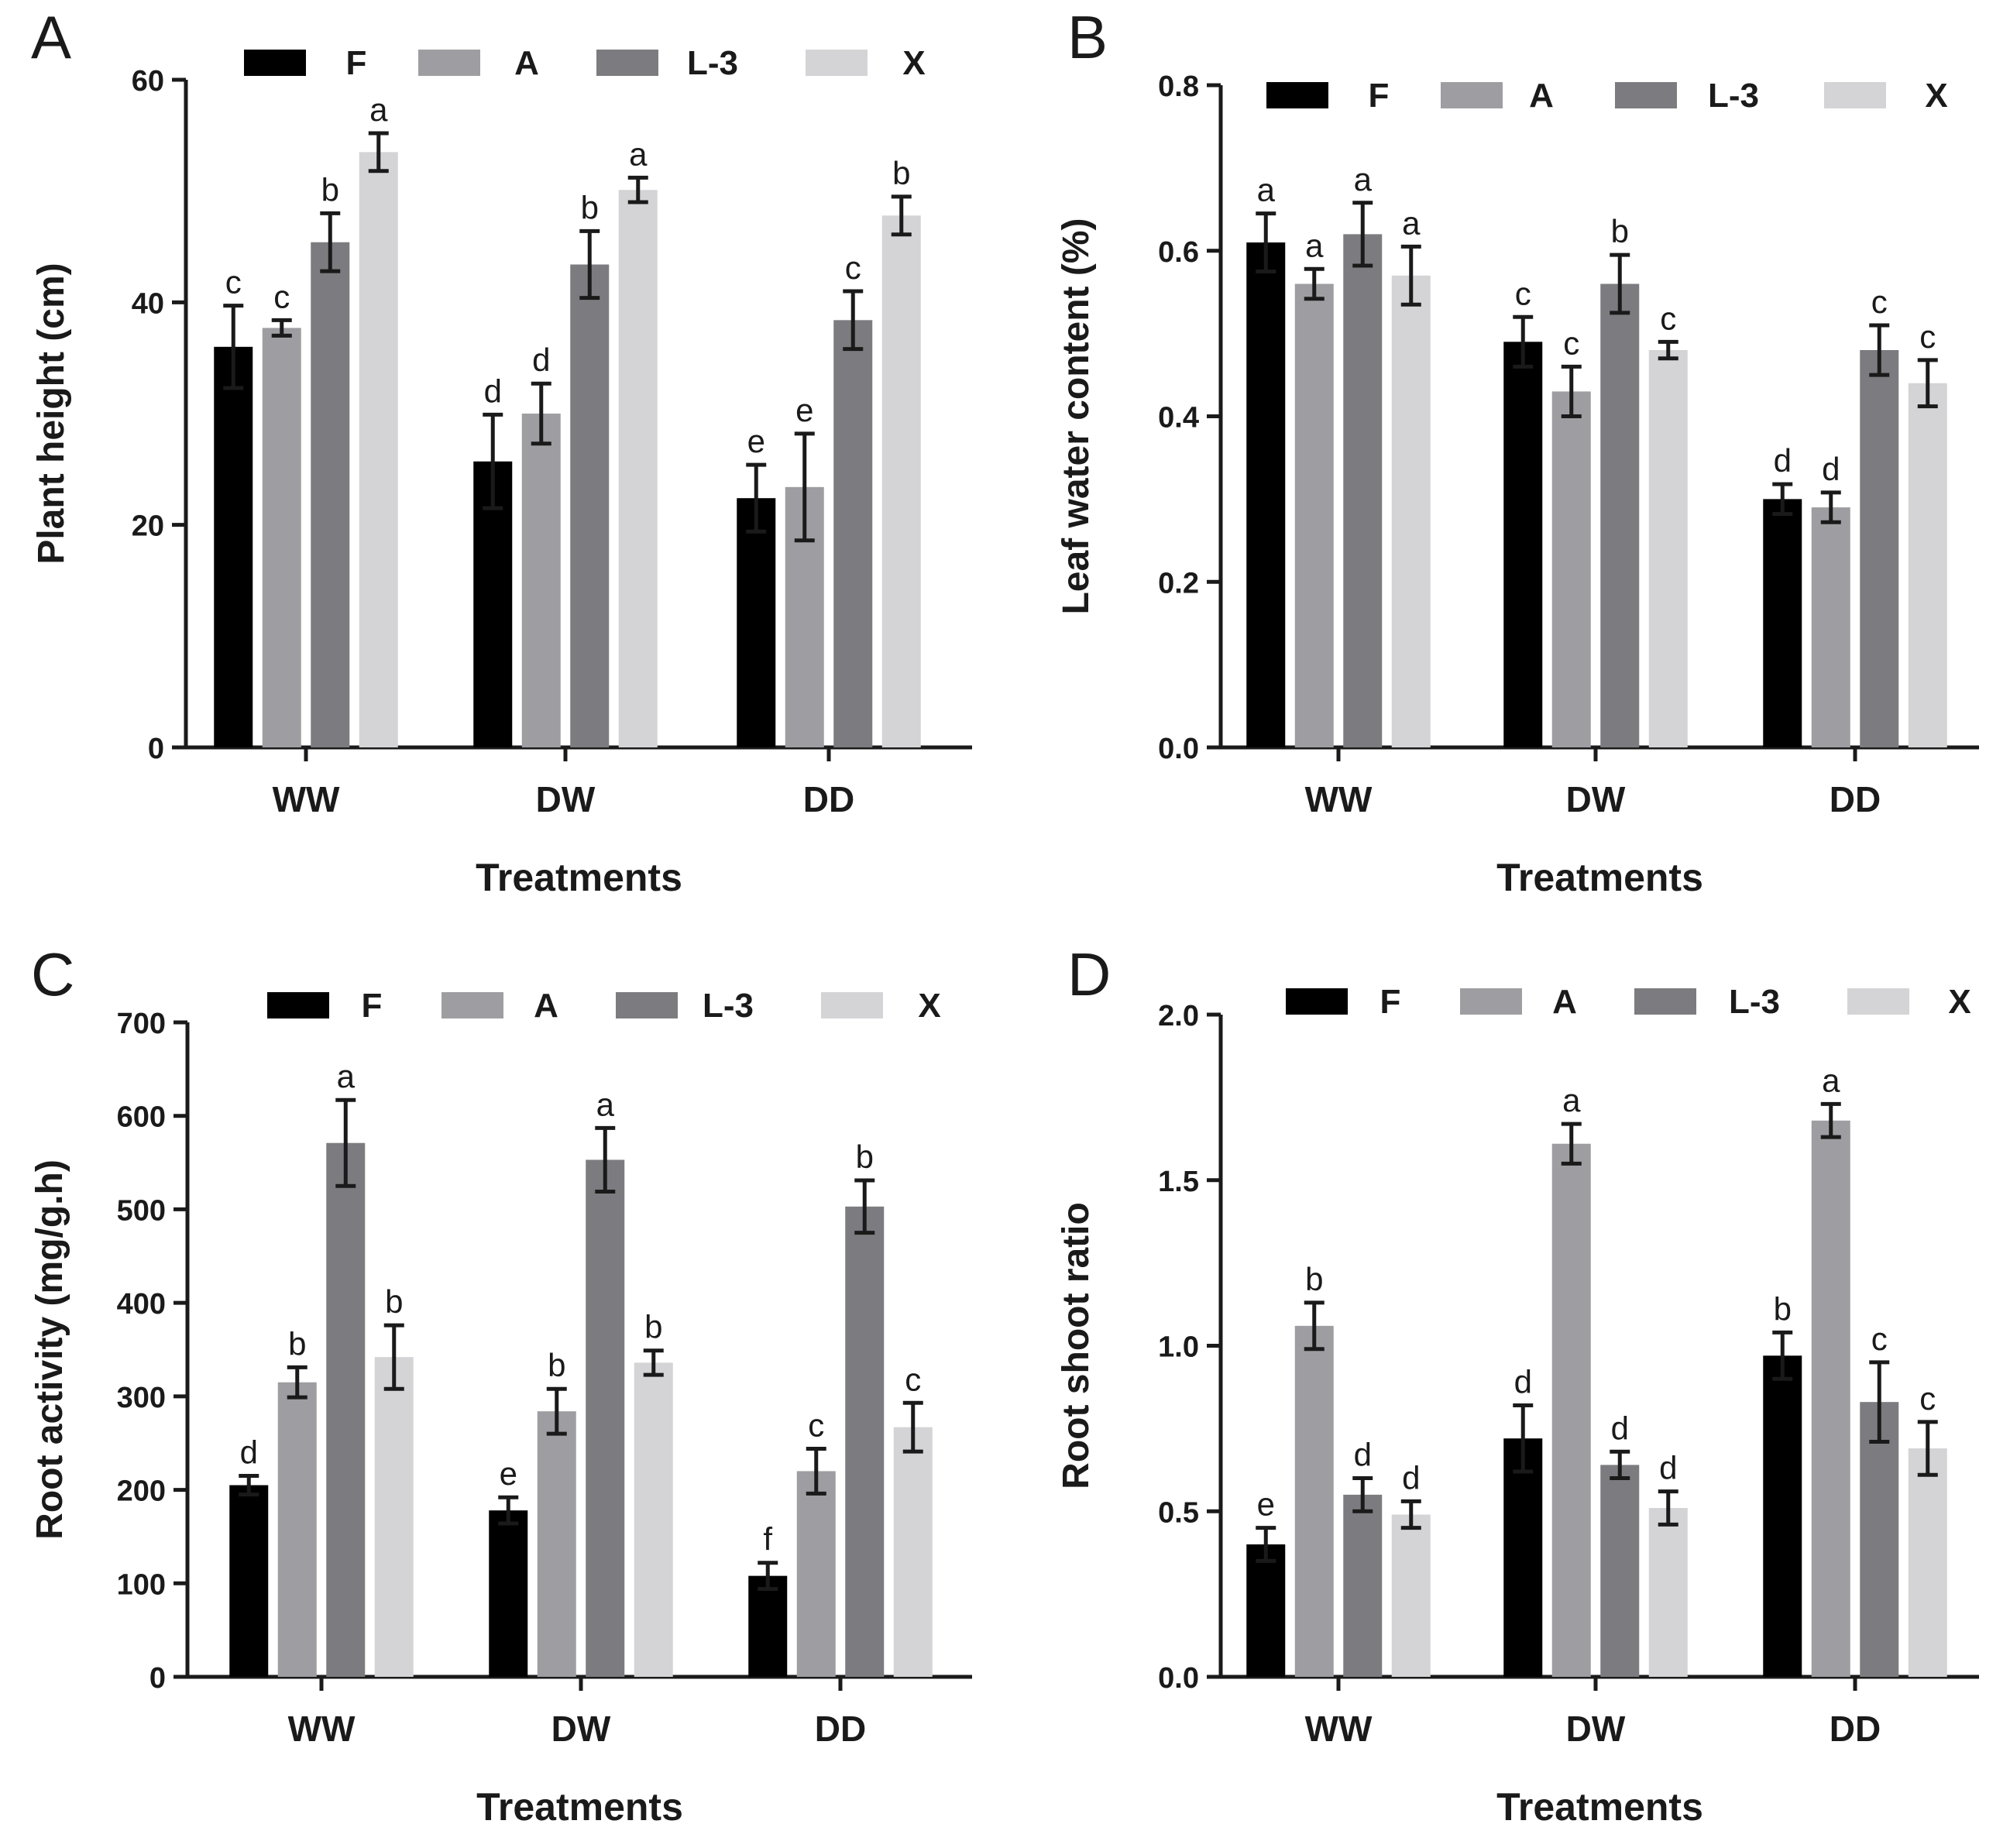 This screenshot has width=2010, height=1848. I want to click on y-tick-label: 0.6, so click(1178, 252).